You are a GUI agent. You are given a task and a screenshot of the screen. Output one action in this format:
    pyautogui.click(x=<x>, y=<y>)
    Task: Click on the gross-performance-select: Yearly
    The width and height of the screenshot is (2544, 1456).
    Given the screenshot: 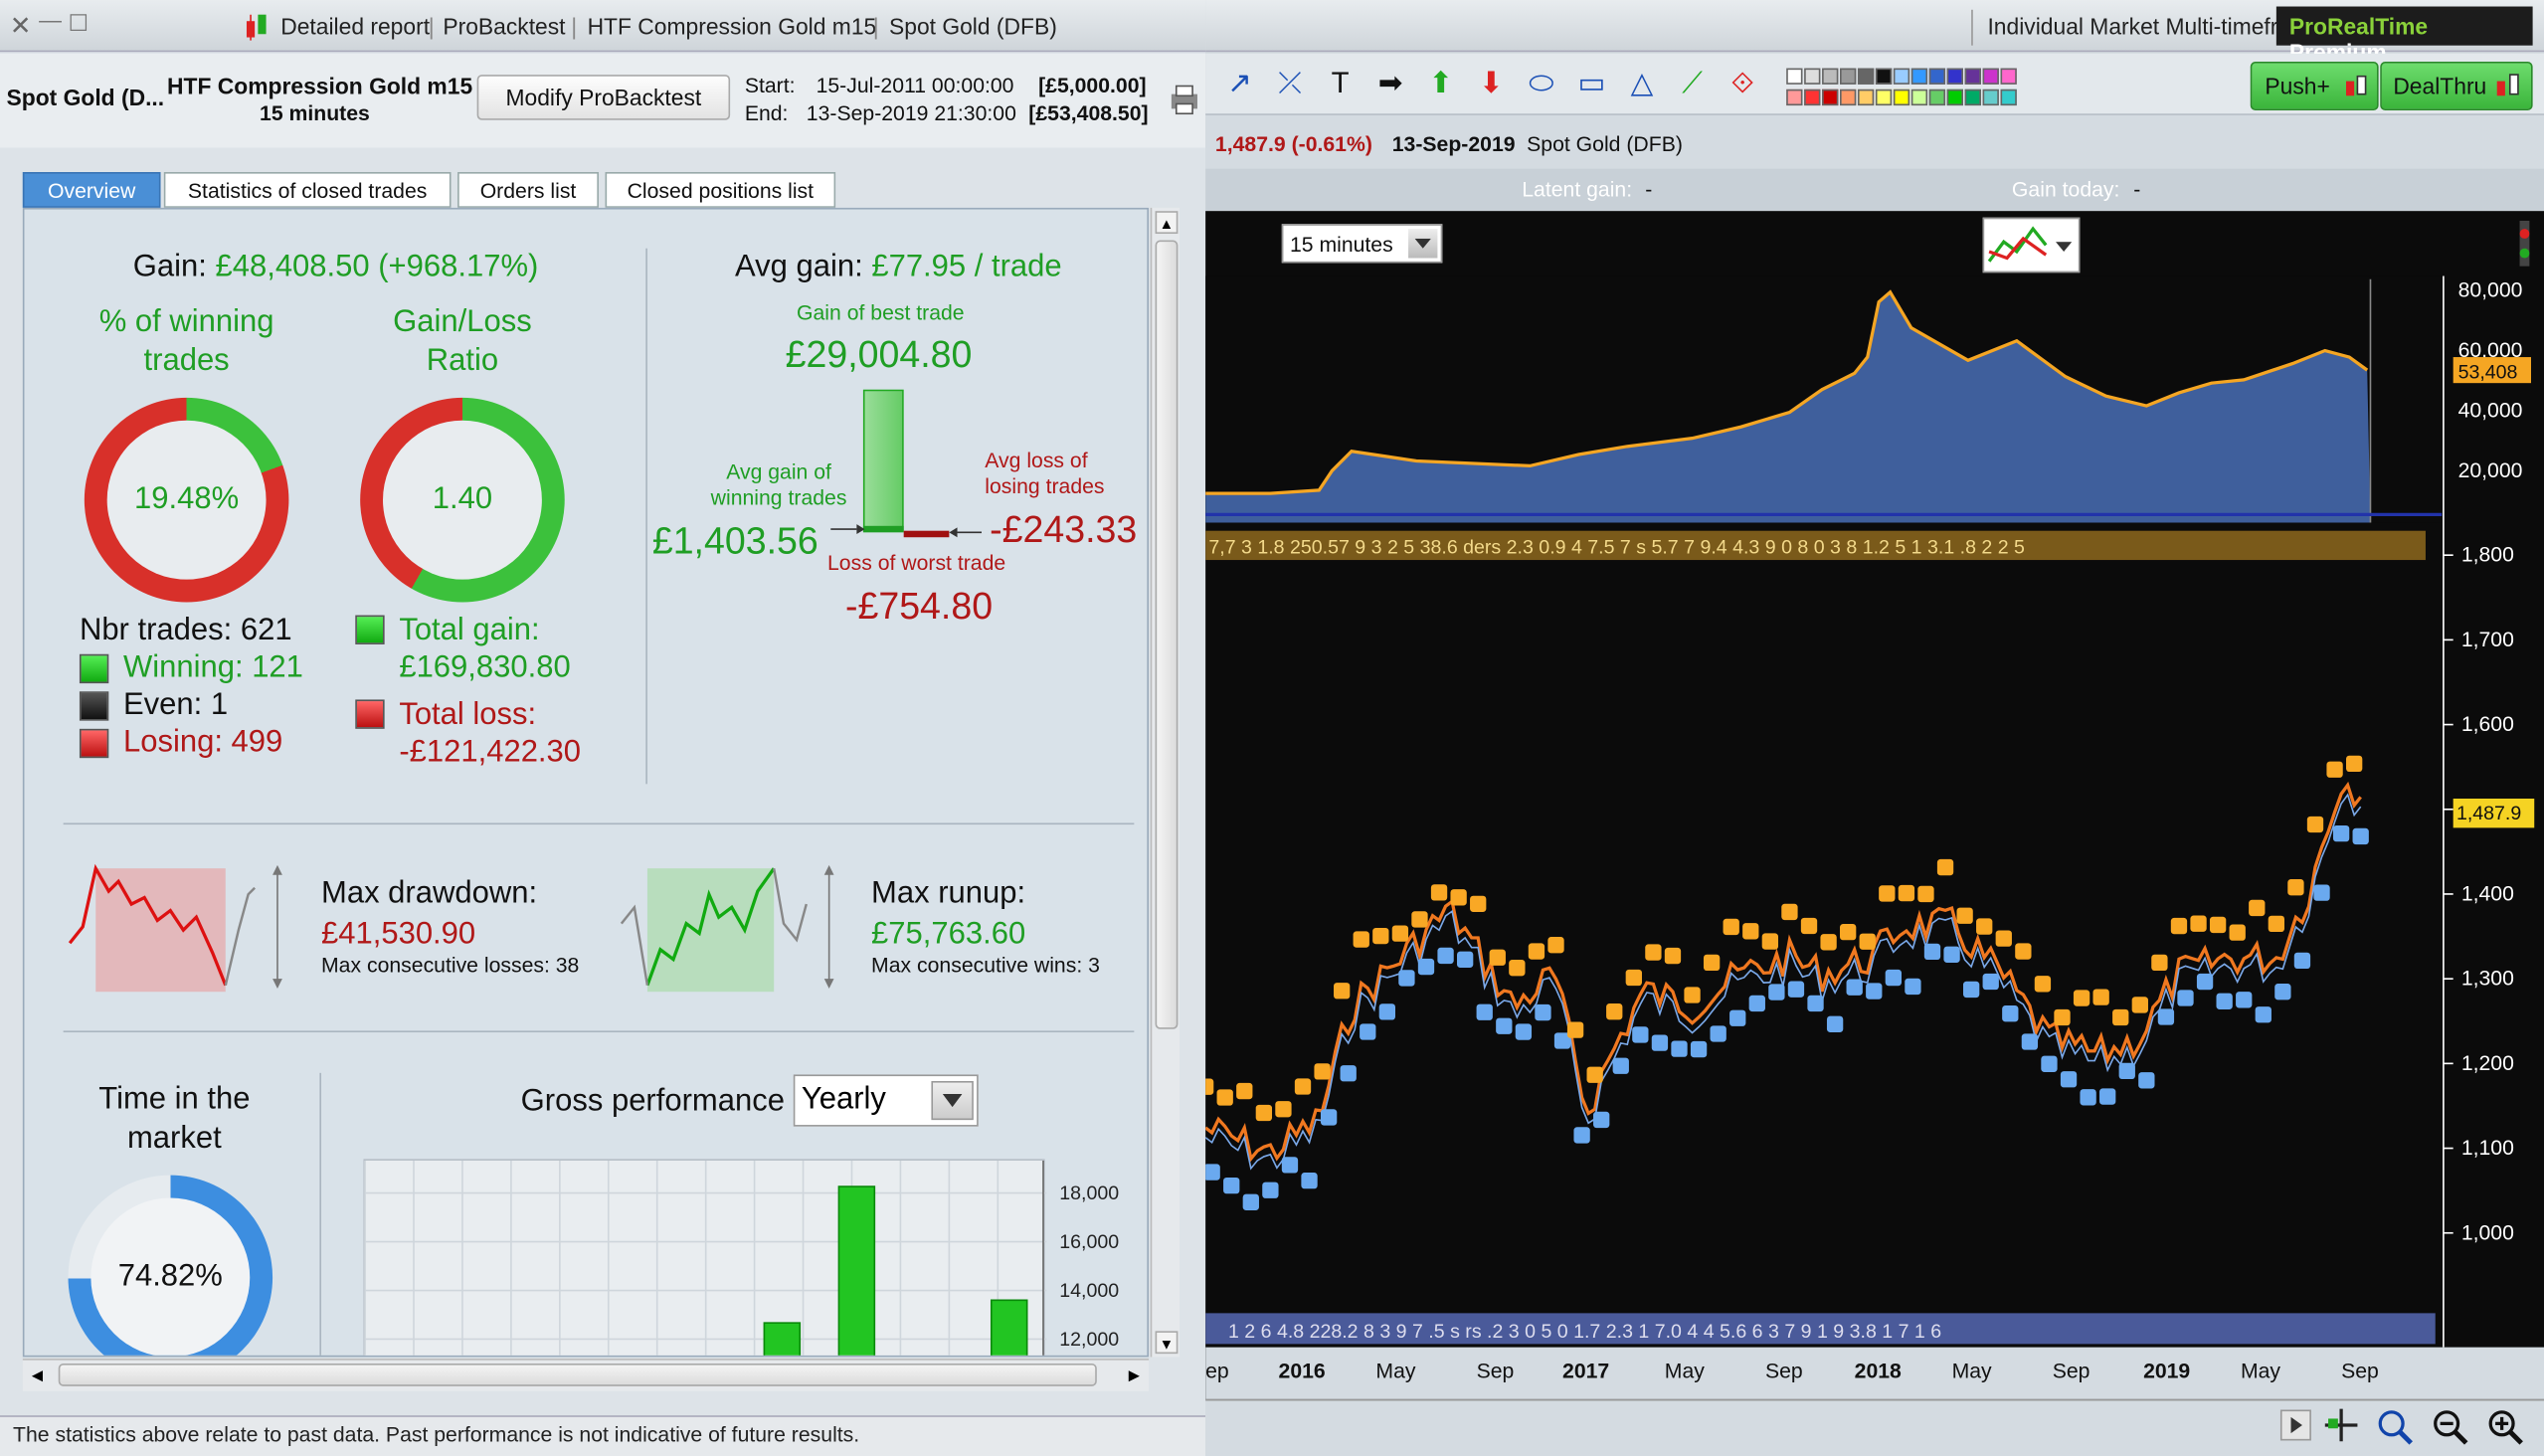 What is the action you would take?
    pyautogui.click(x=886, y=1100)
    